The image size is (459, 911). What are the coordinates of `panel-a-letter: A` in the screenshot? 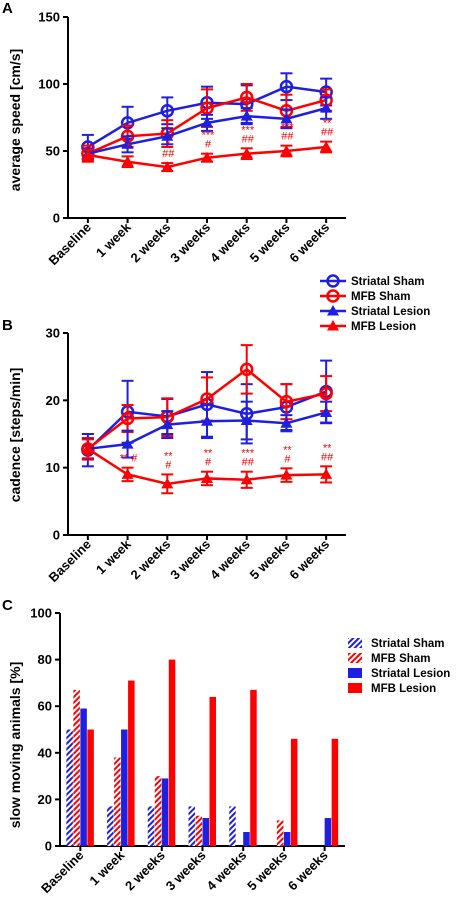 It's located at (7, 8).